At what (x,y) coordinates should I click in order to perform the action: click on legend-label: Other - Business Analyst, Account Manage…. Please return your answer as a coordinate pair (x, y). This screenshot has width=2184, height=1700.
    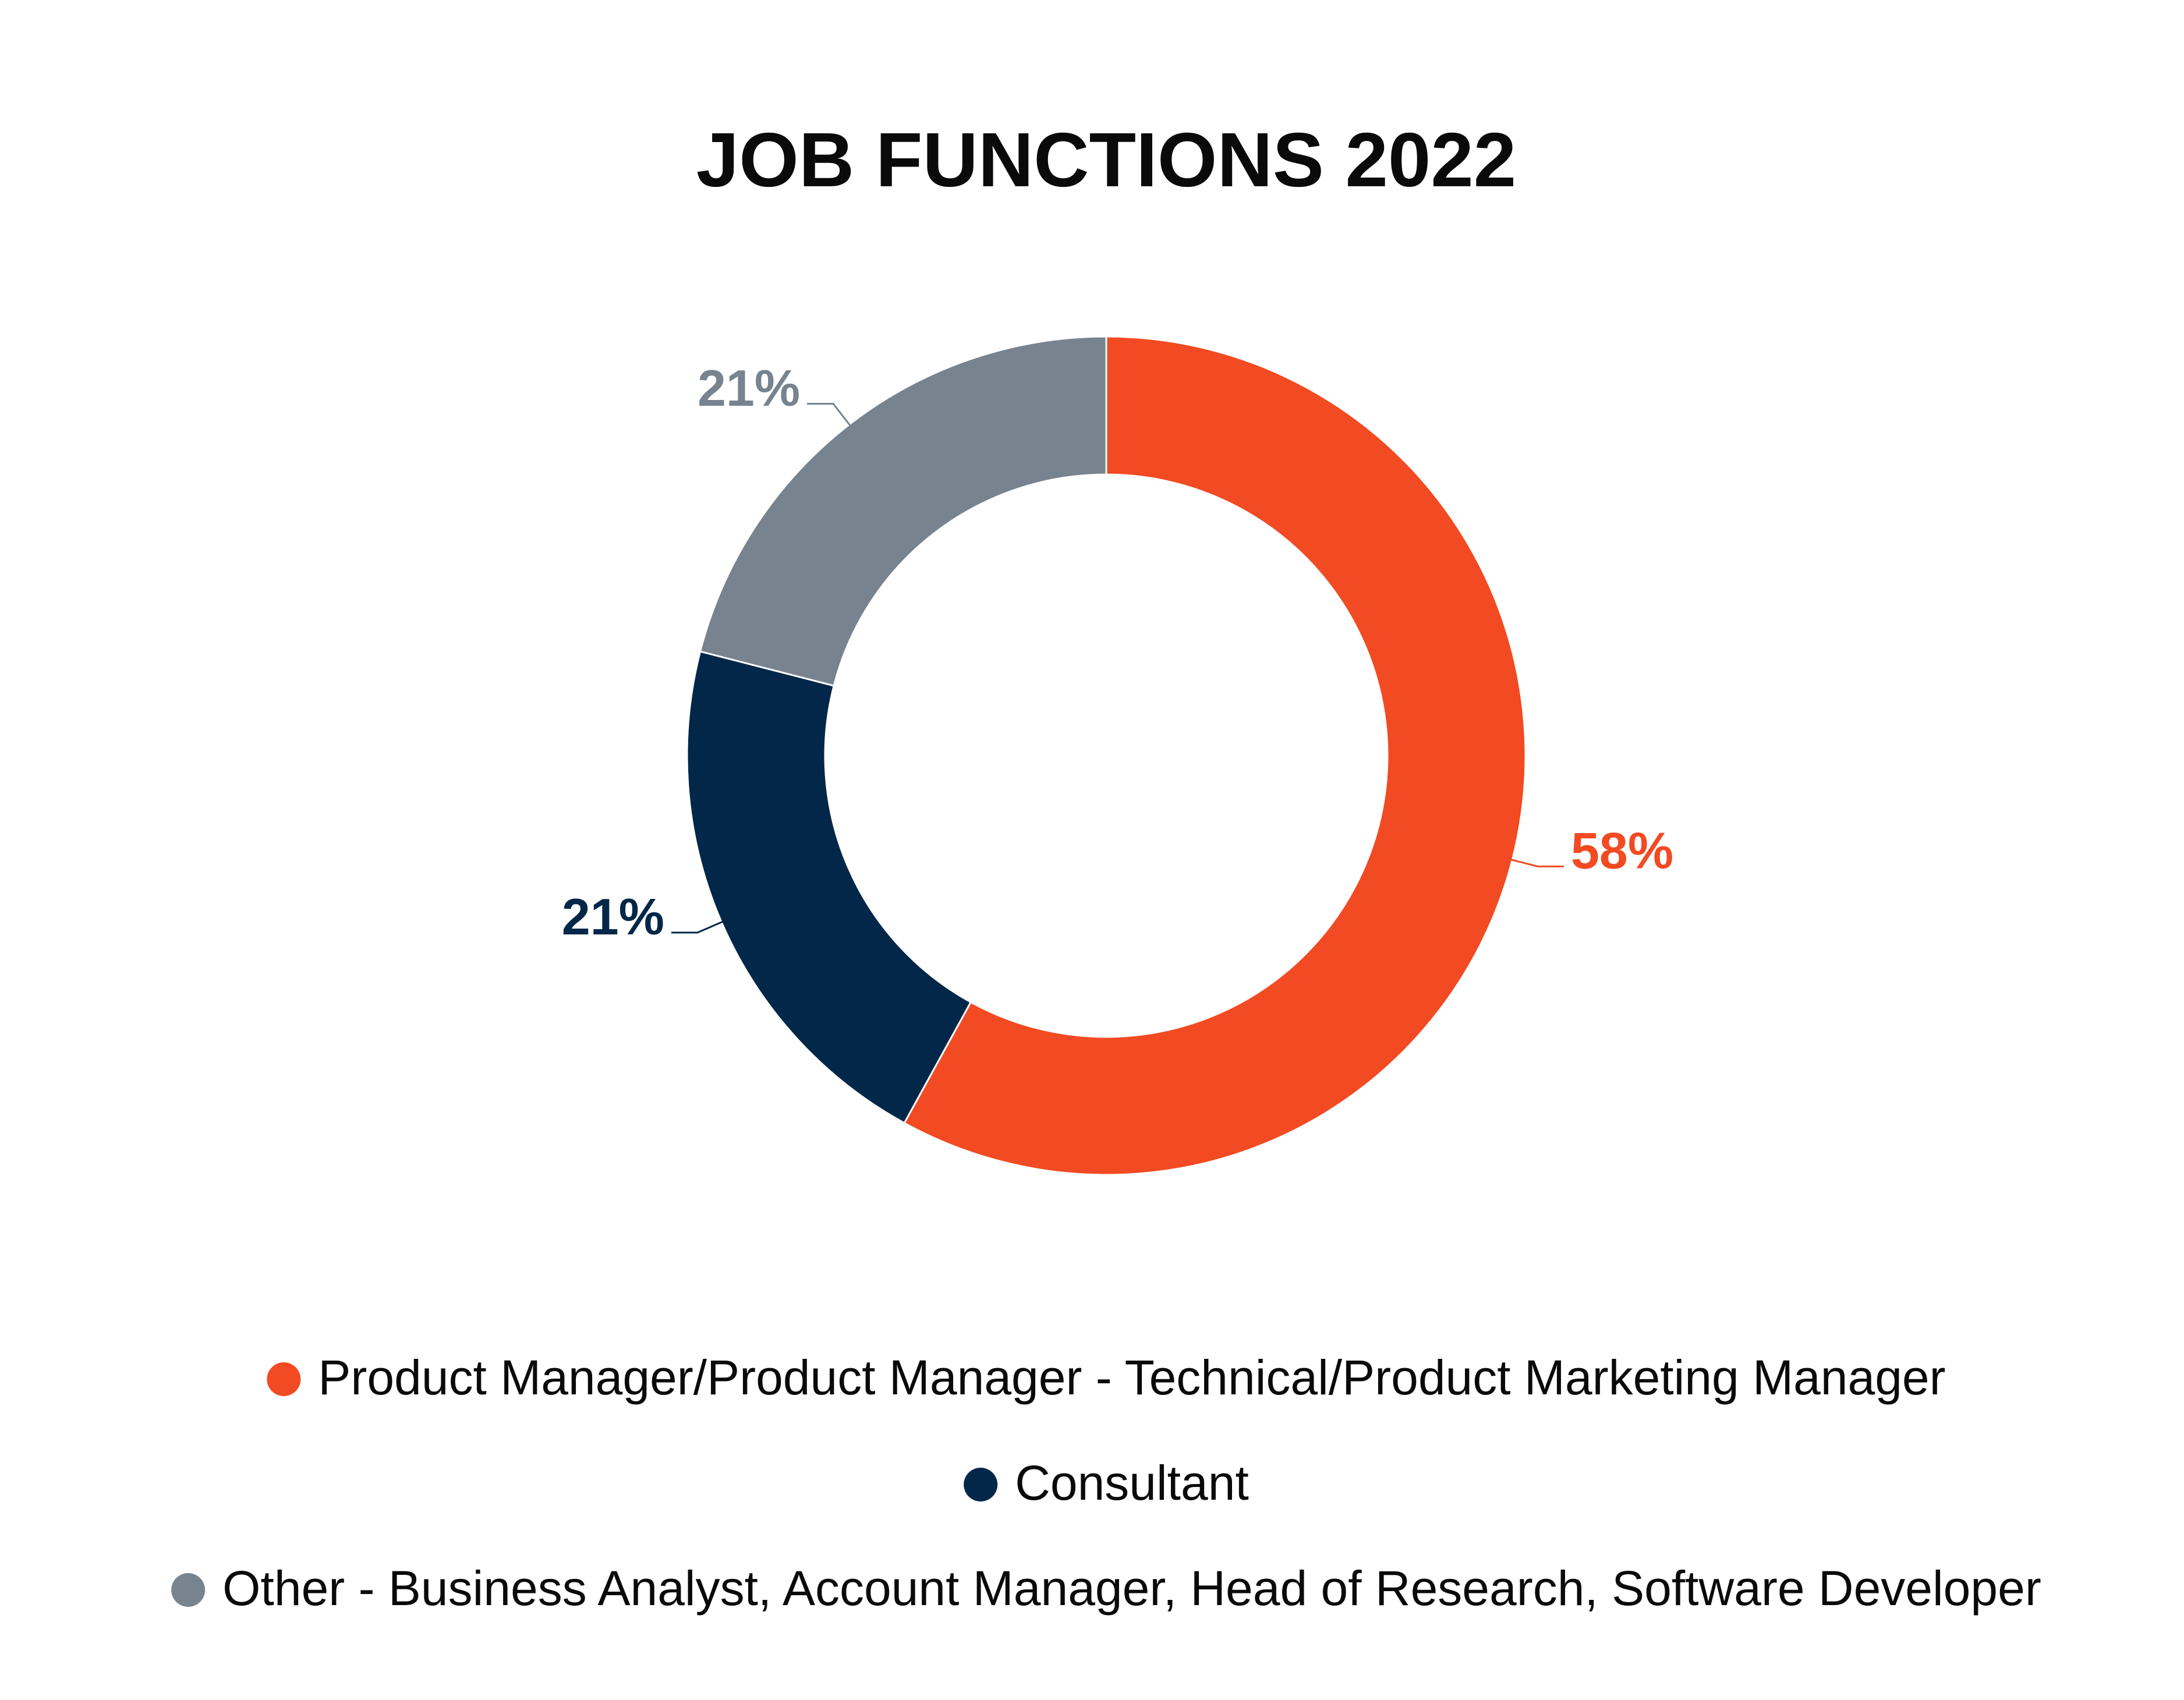
    Looking at the image, I should click on (1131, 1588).